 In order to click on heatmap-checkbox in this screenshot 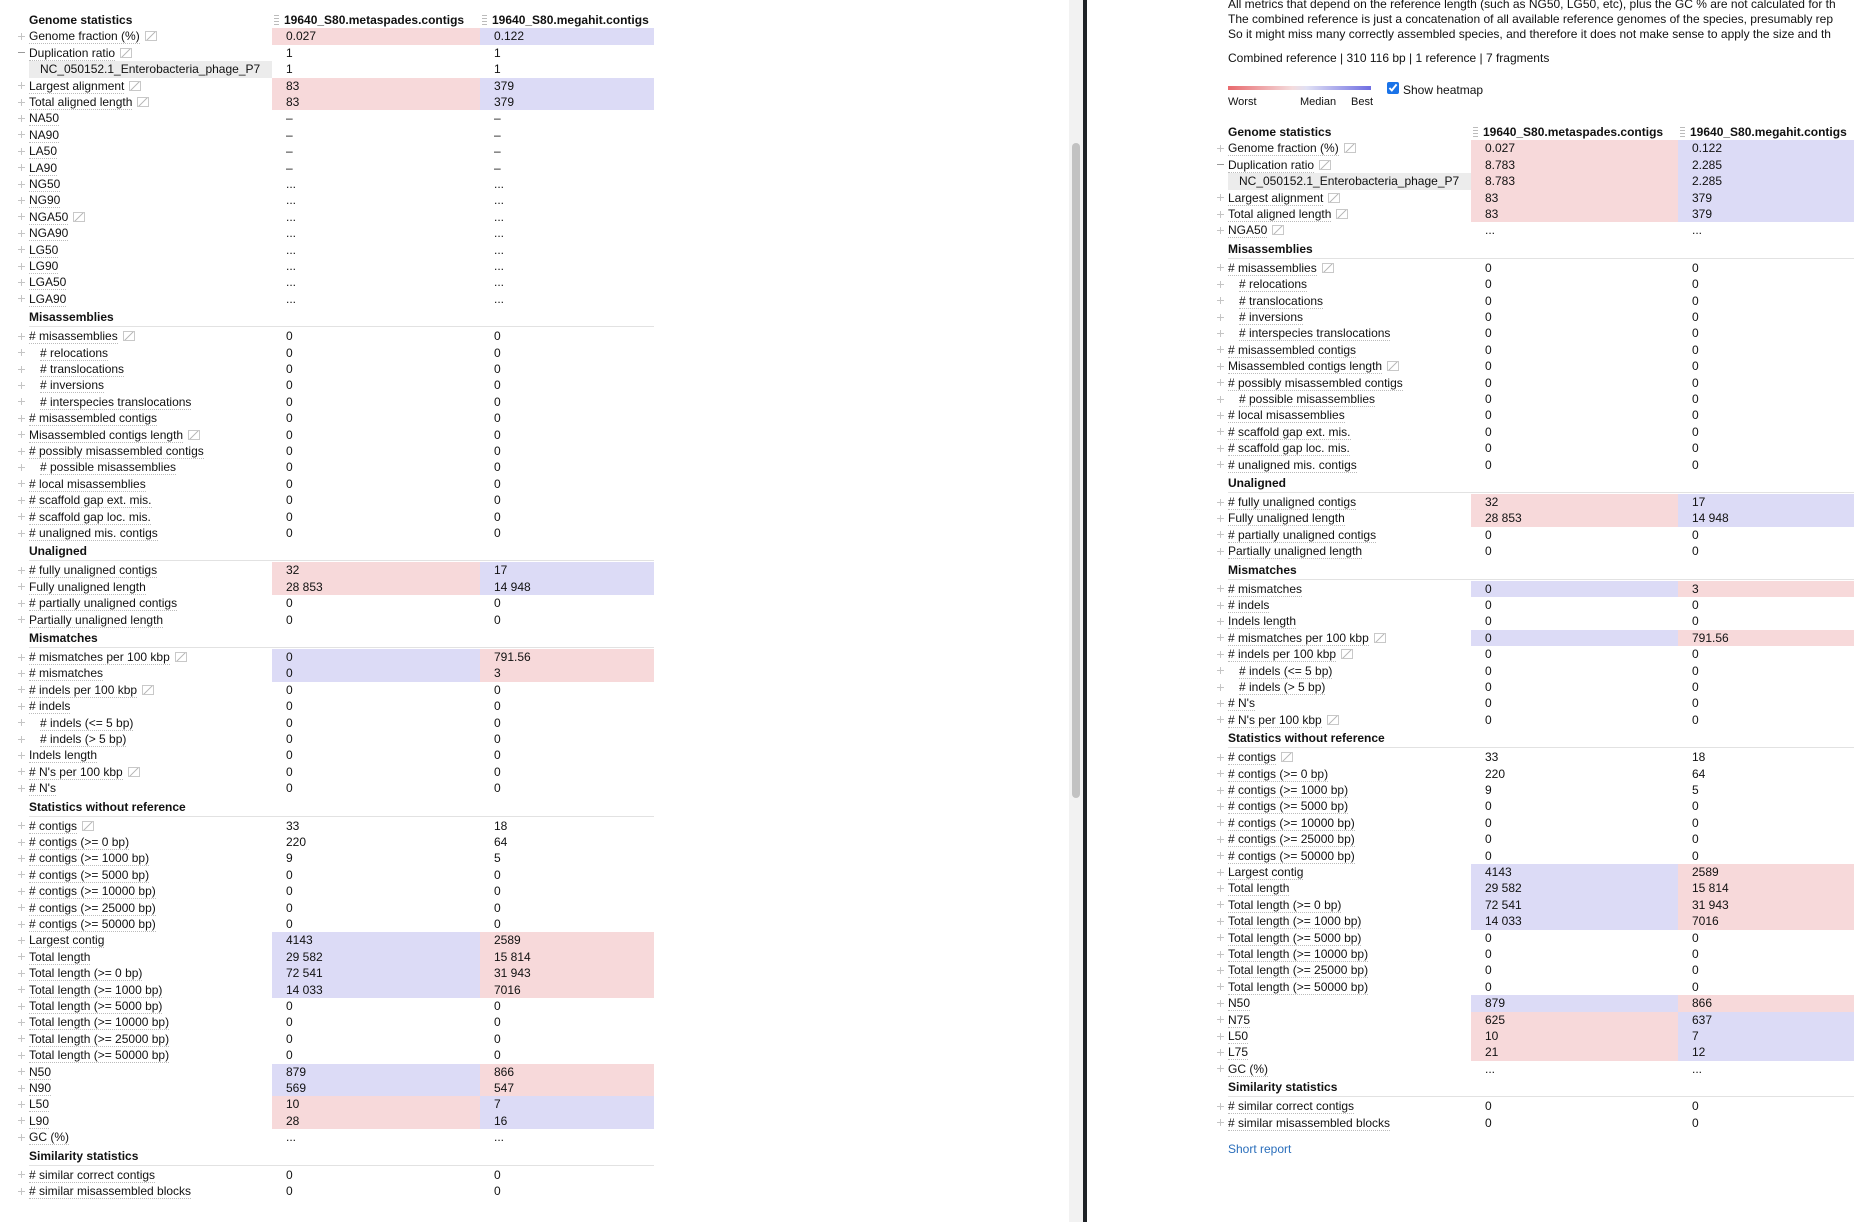, I will do `click(1393, 88)`.